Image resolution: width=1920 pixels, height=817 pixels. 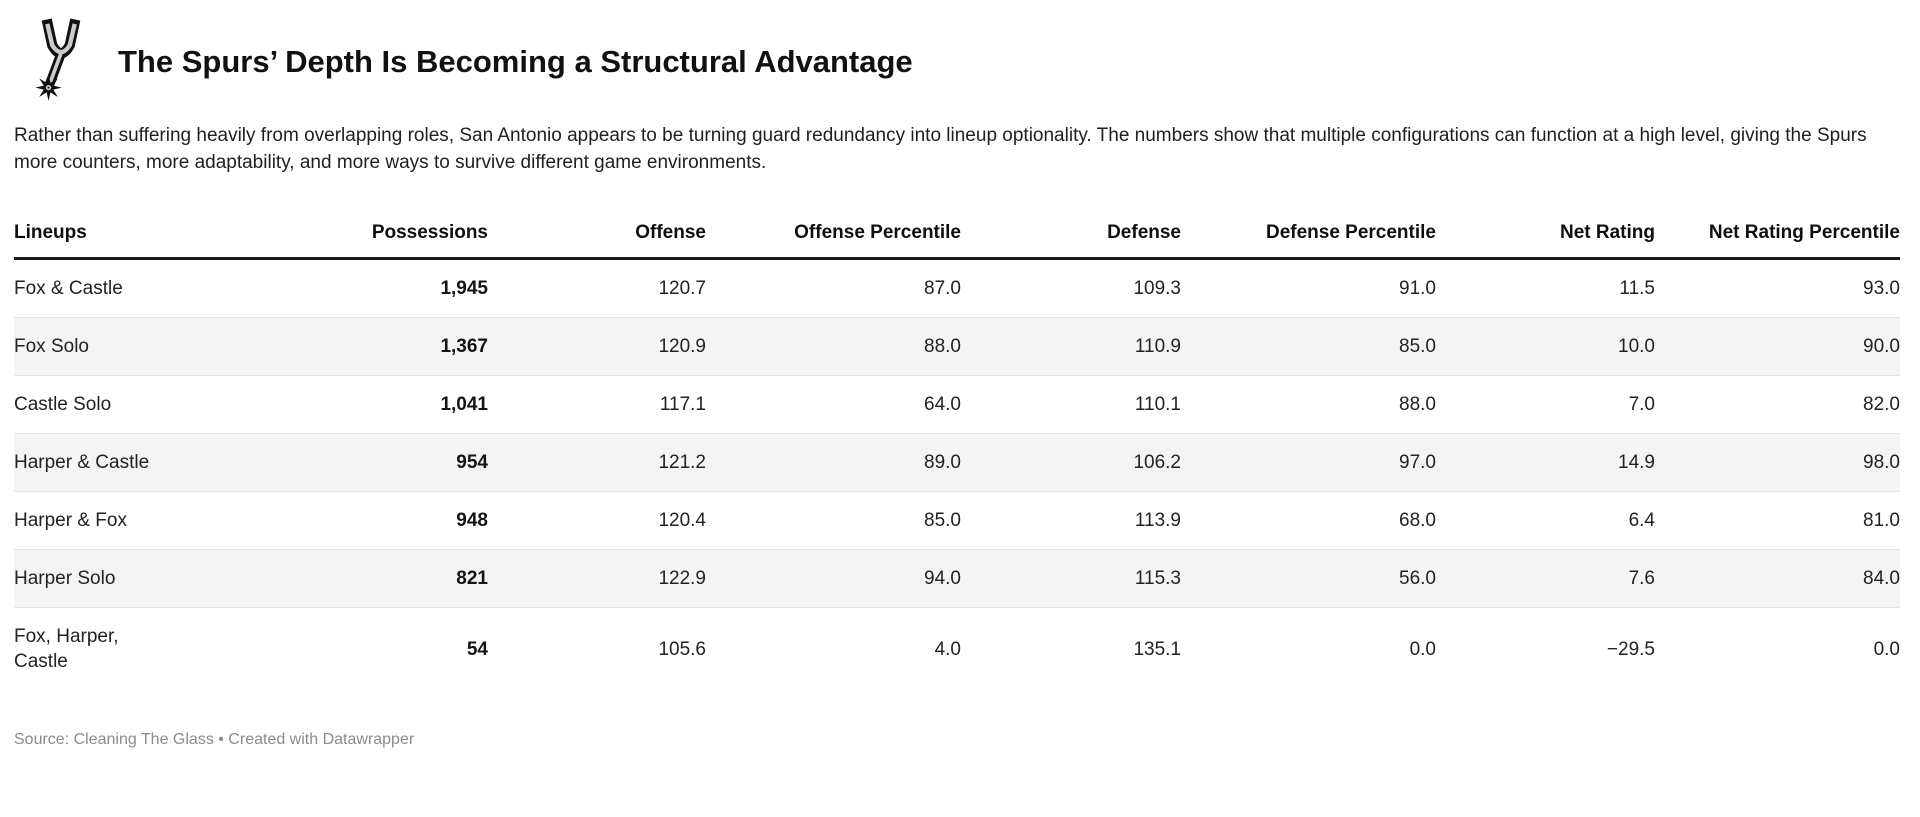 I want to click on lineup-name: Fox & Castle, so click(x=68, y=288).